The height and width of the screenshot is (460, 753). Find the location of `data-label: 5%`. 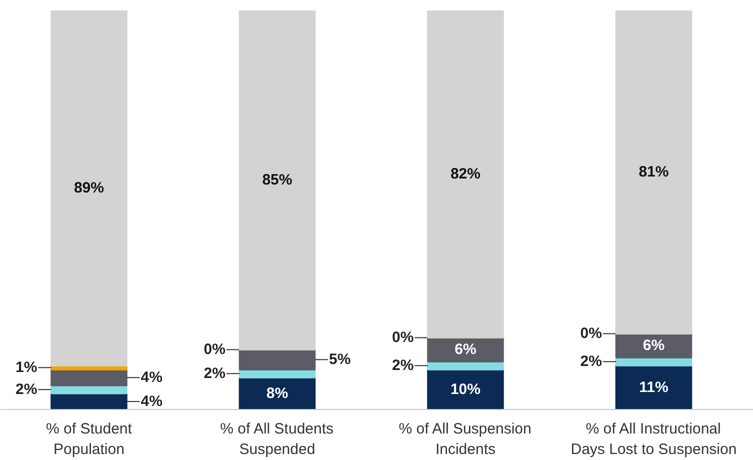

data-label: 5% is located at coordinates (339, 359).